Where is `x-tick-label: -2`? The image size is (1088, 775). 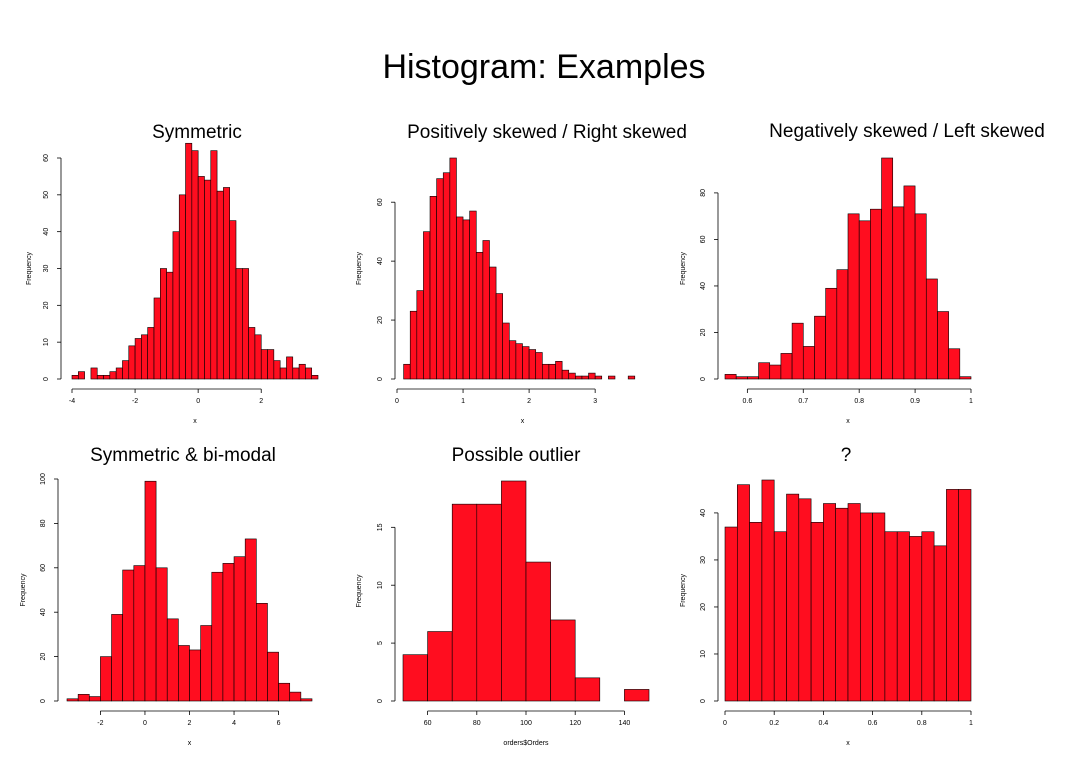
x-tick-label: -2 is located at coordinates (135, 401).